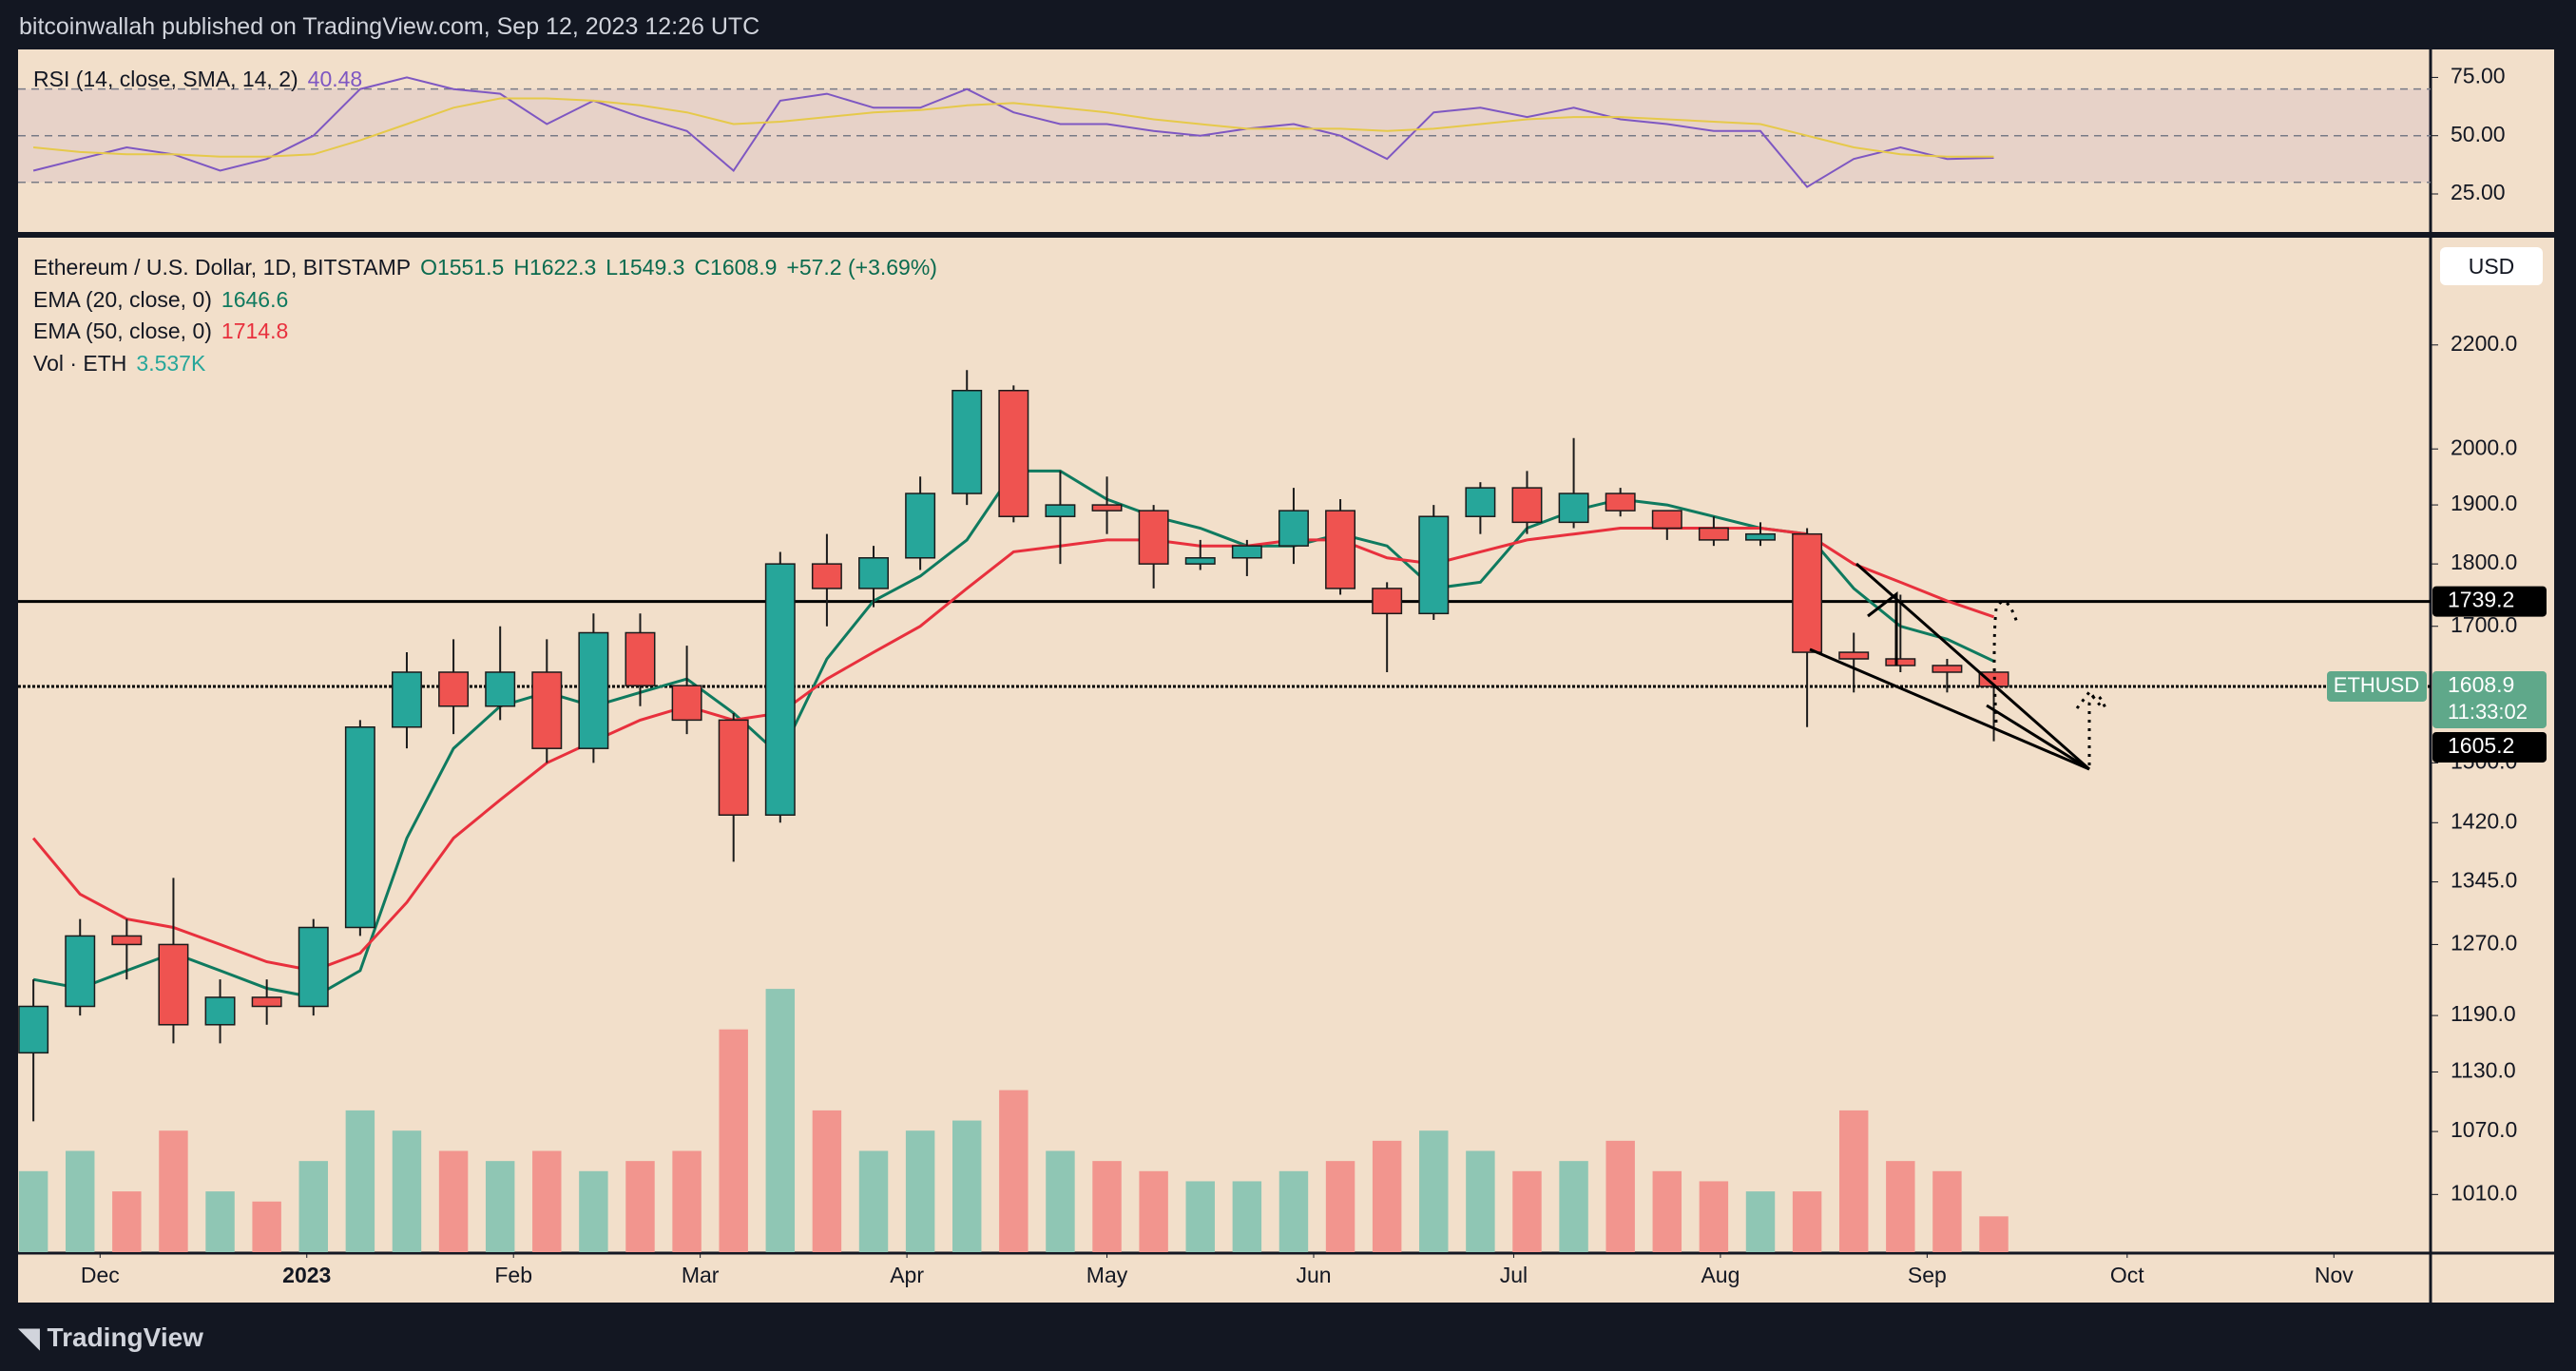  I want to click on y-tick-label: 1900.0, so click(2484, 503).